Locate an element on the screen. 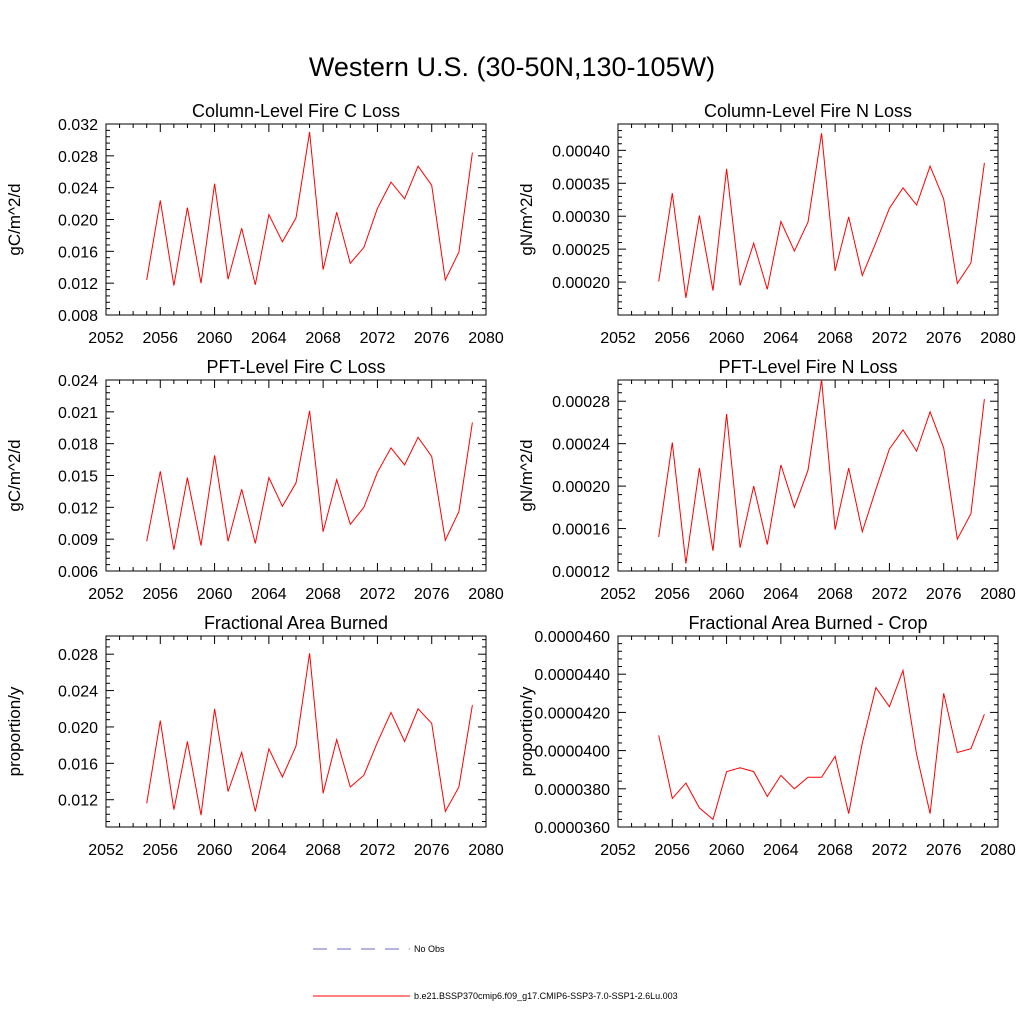  y-tick-label: 0.015 is located at coordinates (78, 477).